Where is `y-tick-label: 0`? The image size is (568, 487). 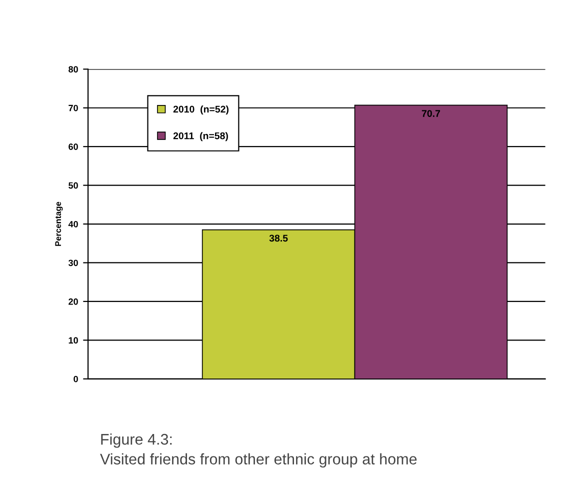 y-tick-label: 0 is located at coordinates (76, 379).